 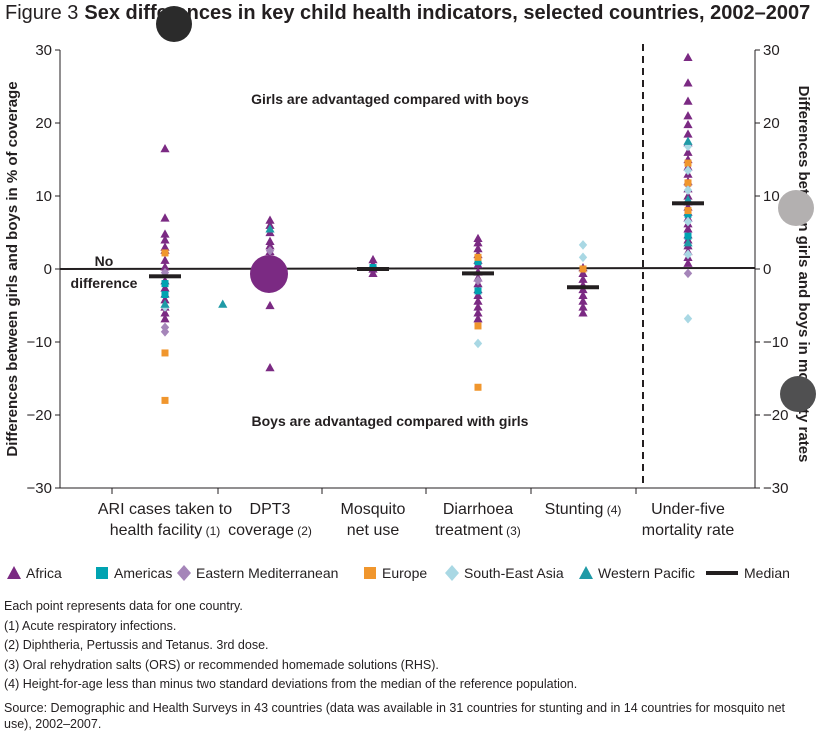 What do you see at coordinates (104, 261) in the screenshot?
I see `annotation-no-difference: No` at bounding box center [104, 261].